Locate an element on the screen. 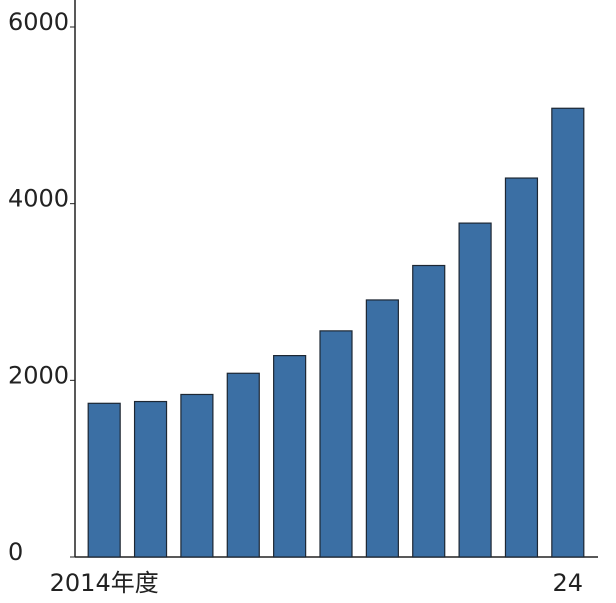 The height and width of the screenshot is (603, 616). y-tick-label: 2000 is located at coordinates (38, 375).